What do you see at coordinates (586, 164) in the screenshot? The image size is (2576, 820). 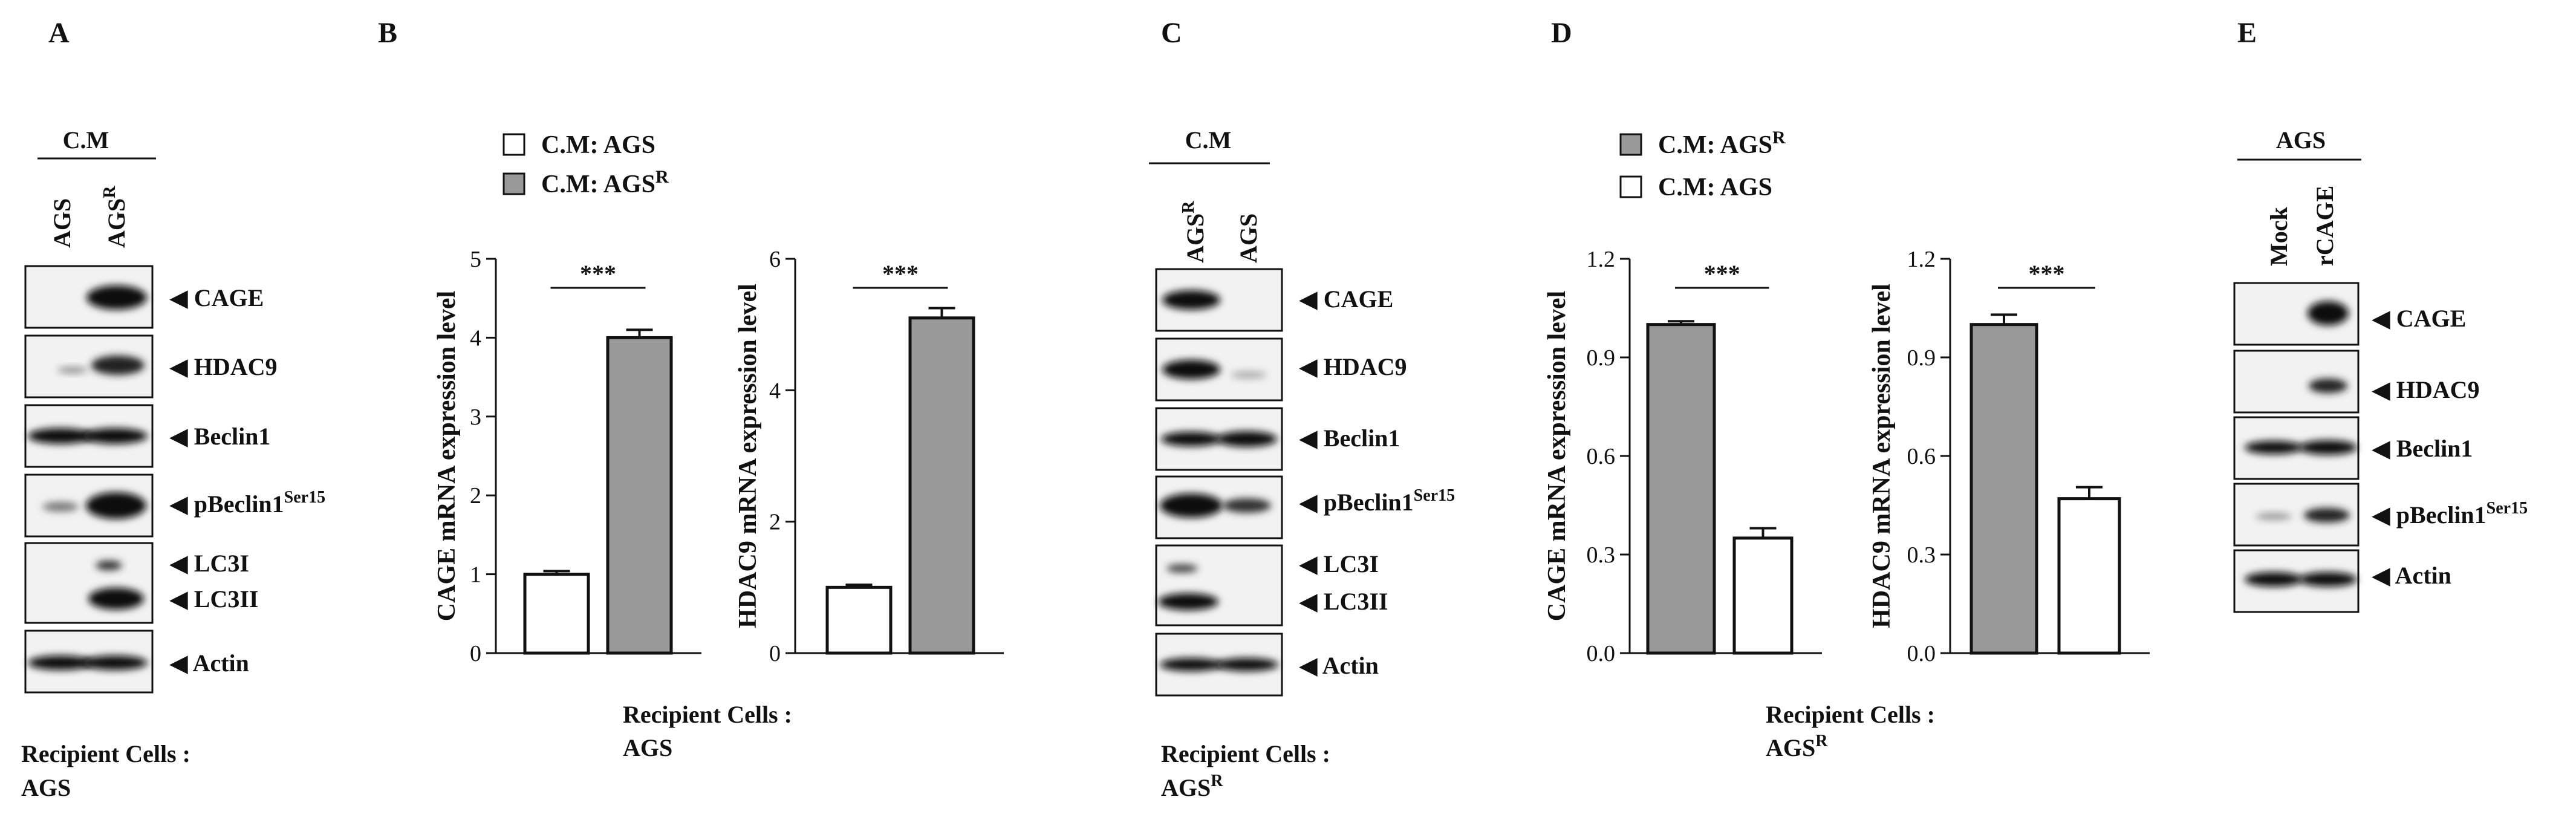 I see `panel-b-legend: C.M: AGS C.M: AGSR` at bounding box center [586, 164].